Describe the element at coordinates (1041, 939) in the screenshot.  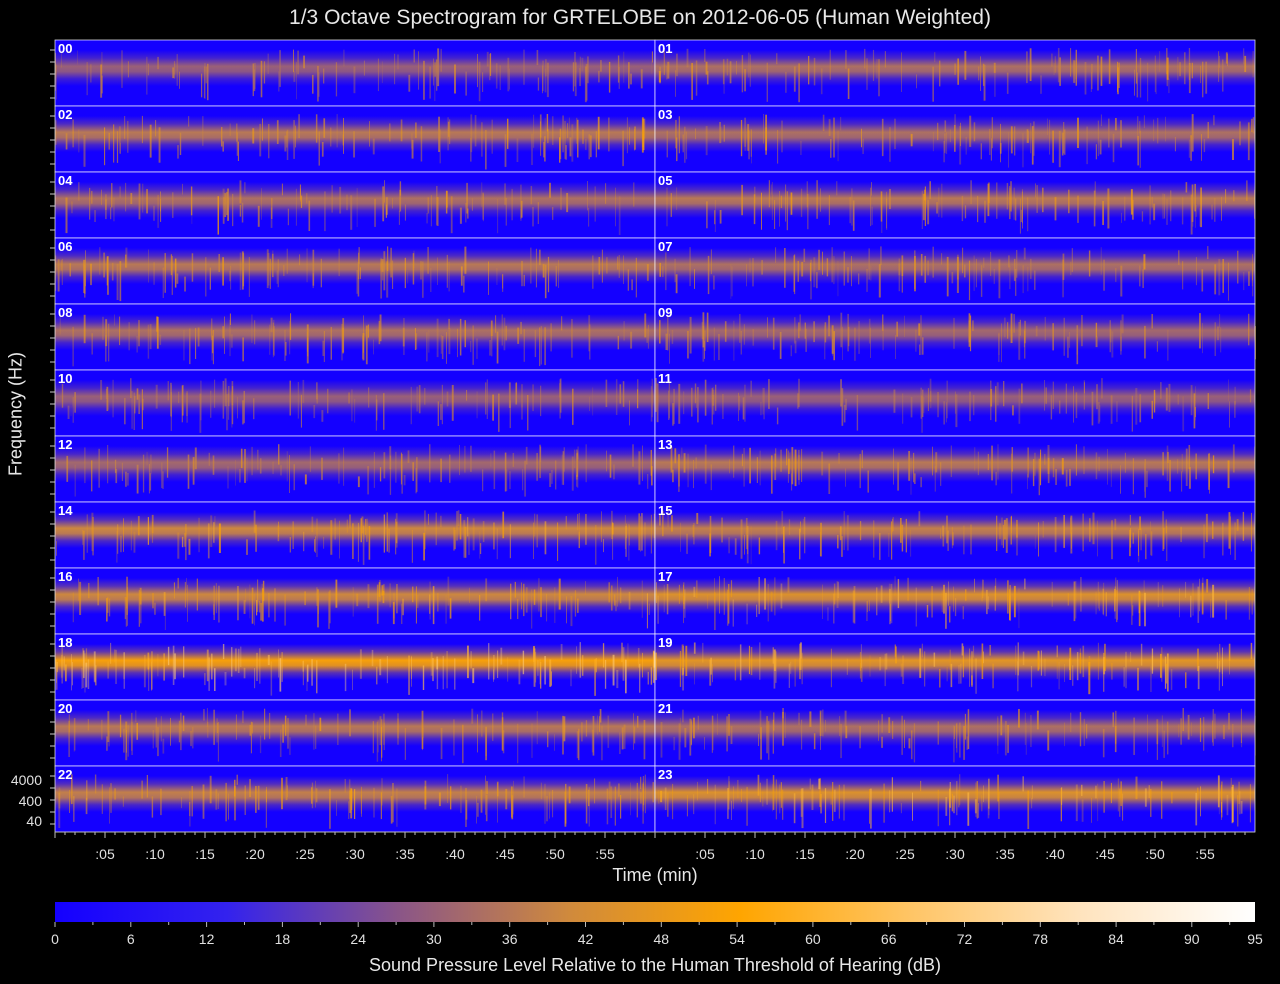
I see `colorbar-tick-label: 78` at that location.